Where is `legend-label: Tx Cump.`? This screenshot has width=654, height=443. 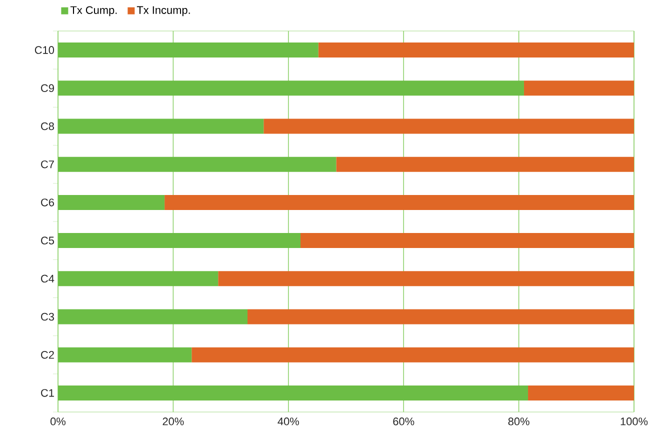
legend-label: Tx Cump. is located at coordinates (93, 11).